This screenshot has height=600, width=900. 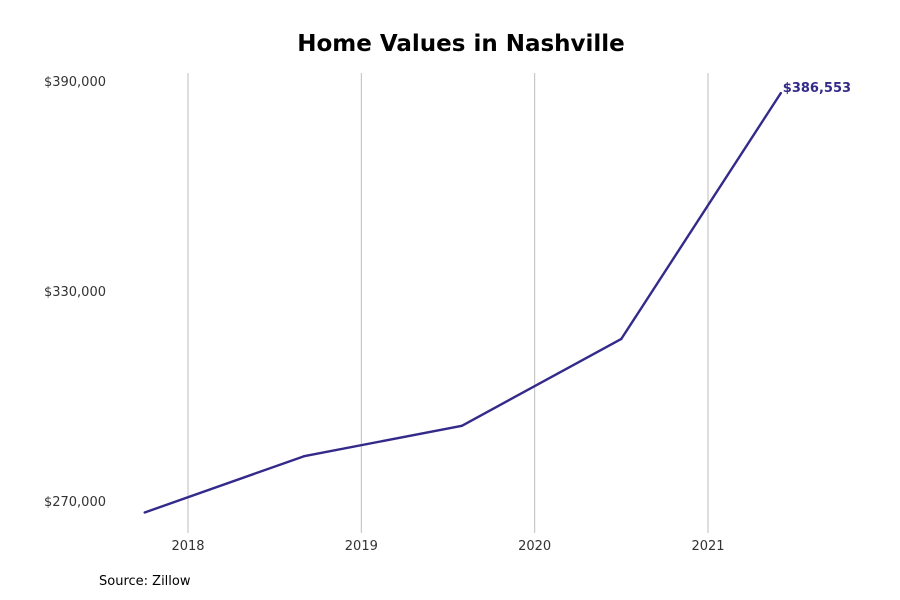 What do you see at coordinates (75, 502) in the screenshot?
I see `y-tick-label: $270,000` at bounding box center [75, 502].